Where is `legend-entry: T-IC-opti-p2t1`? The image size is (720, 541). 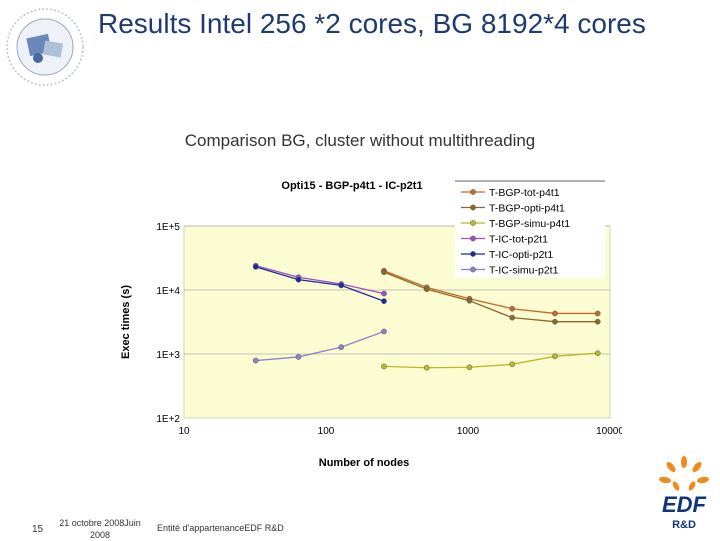 legend-entry: T-IC-opti-p2t1 is located at coordinates (507, 255).